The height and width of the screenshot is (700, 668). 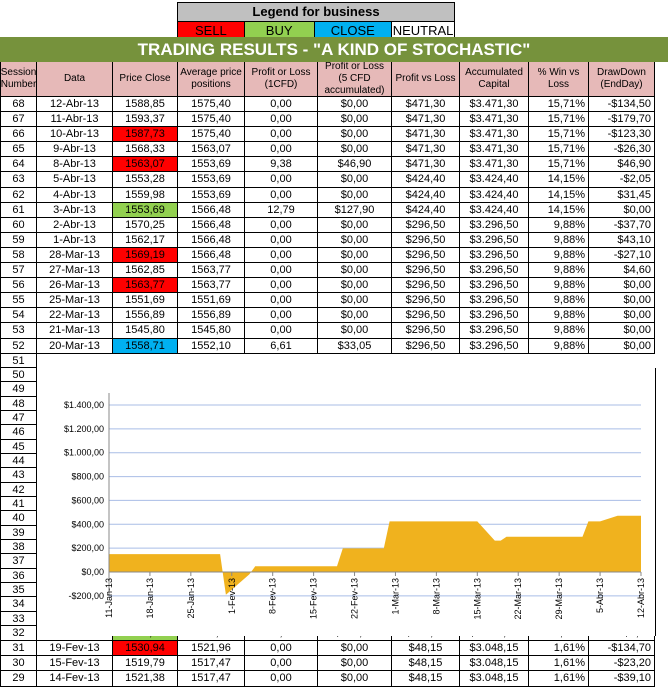 I want to click on table-cell: 14,15%, so click(x=559, y=195).